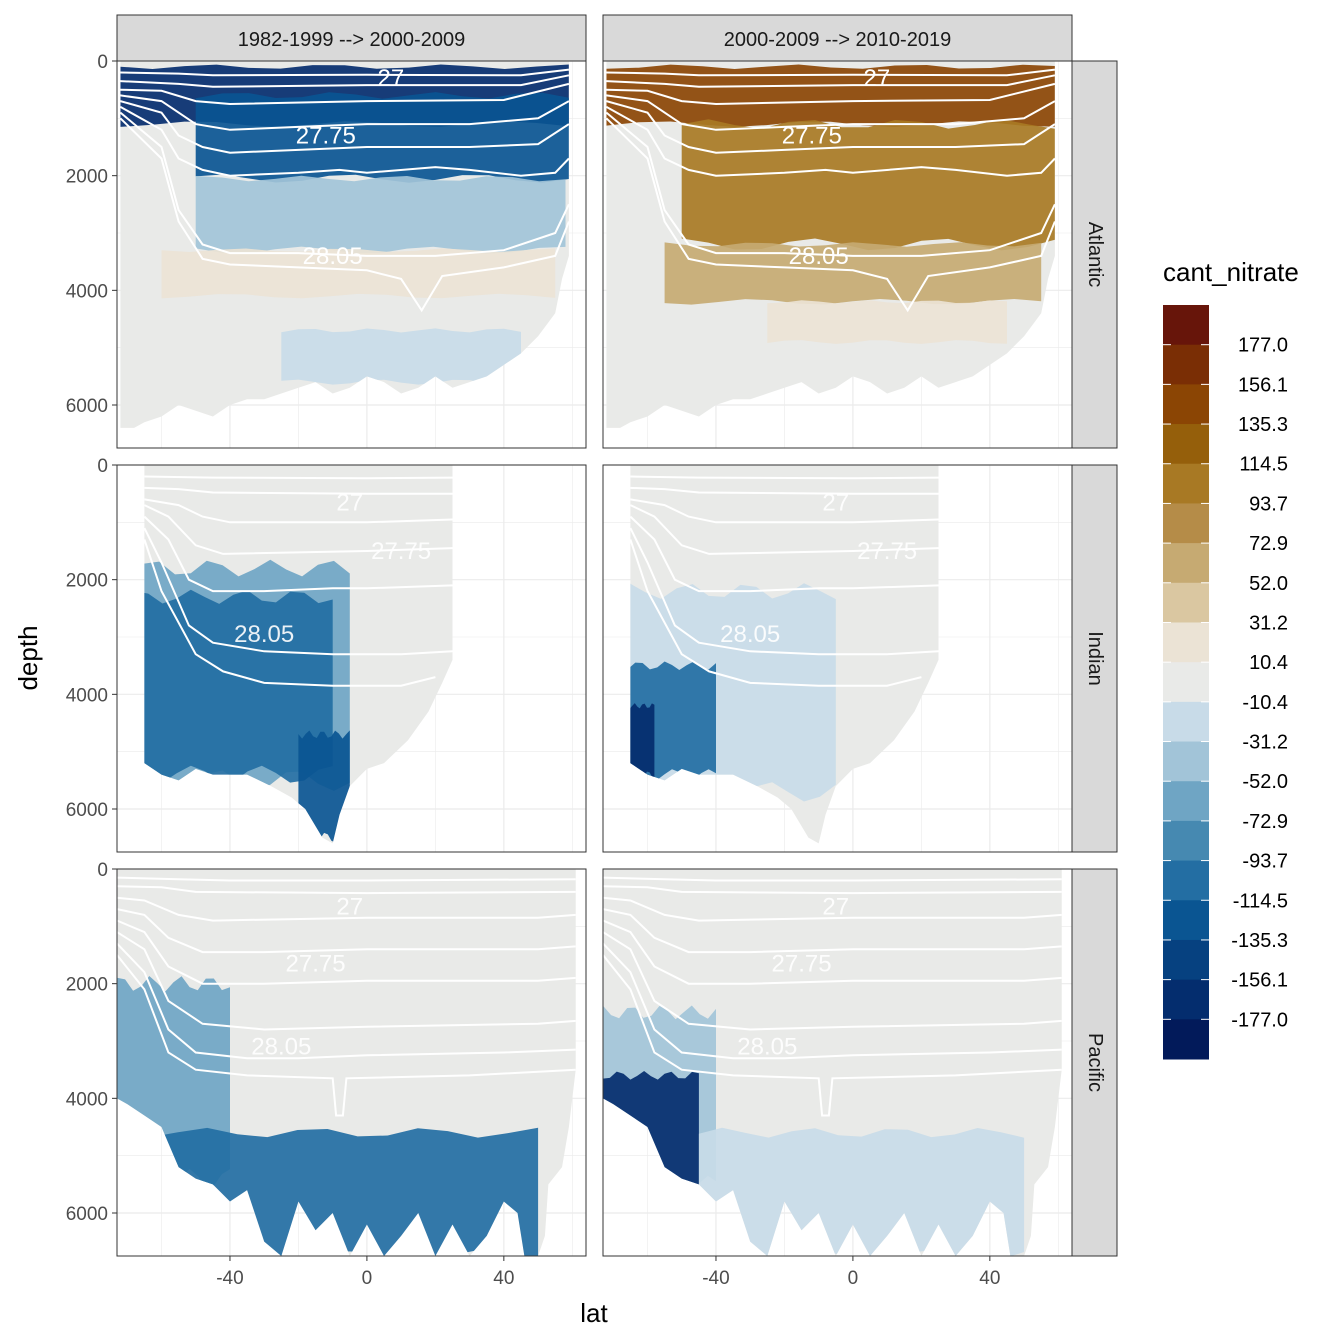 The width and height of the screenshot is (1344, 1344). I want to click on facet-strip-row-label: Indian, so click(1095, 658).